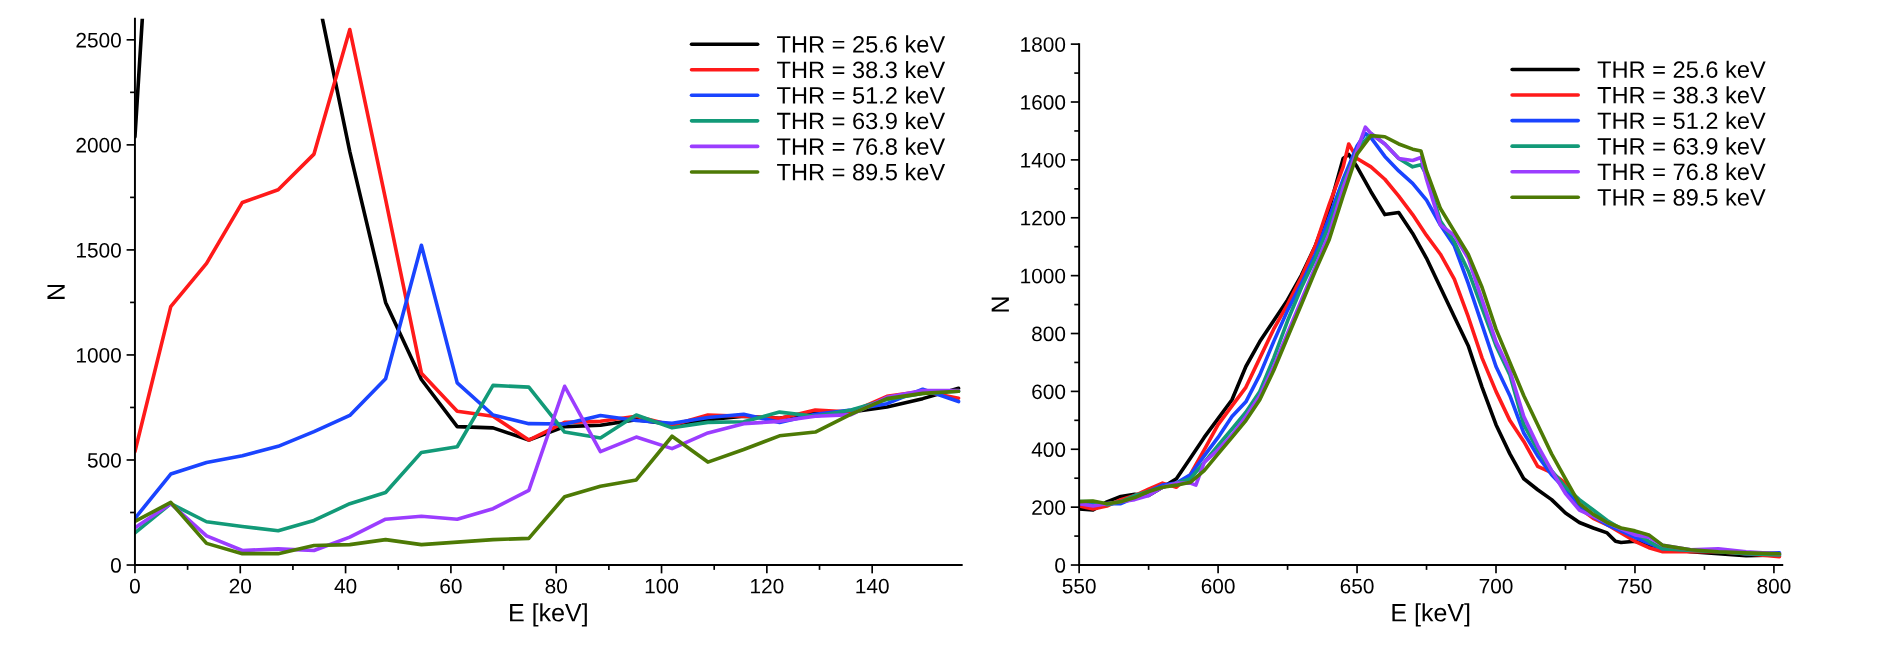  Describe the element at coordinates (1049, 507) in the screenshot. I see `y-tick-label: 200` at that location.